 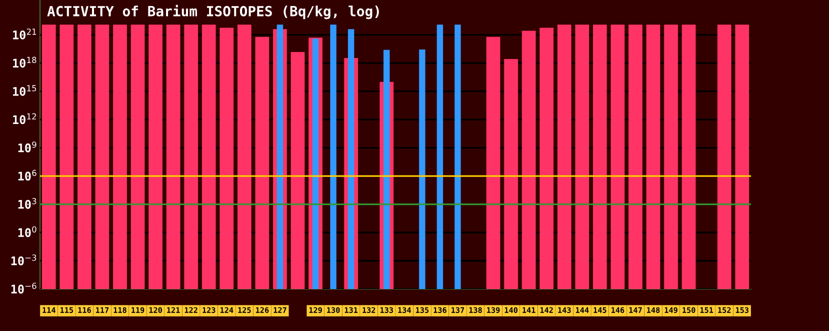 I want to click on y-tick-label: 10$^{−3}$, so click(x=23, y=260).